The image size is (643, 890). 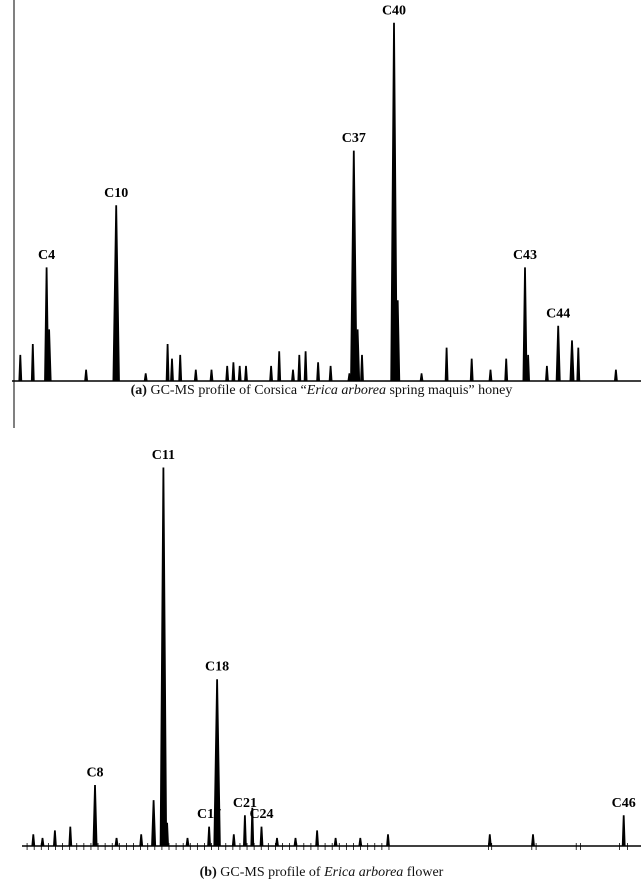 What do you see at coordinates (354, 266) in the screenshot?
I see `peak-c37` at bounding box center [354, 266].